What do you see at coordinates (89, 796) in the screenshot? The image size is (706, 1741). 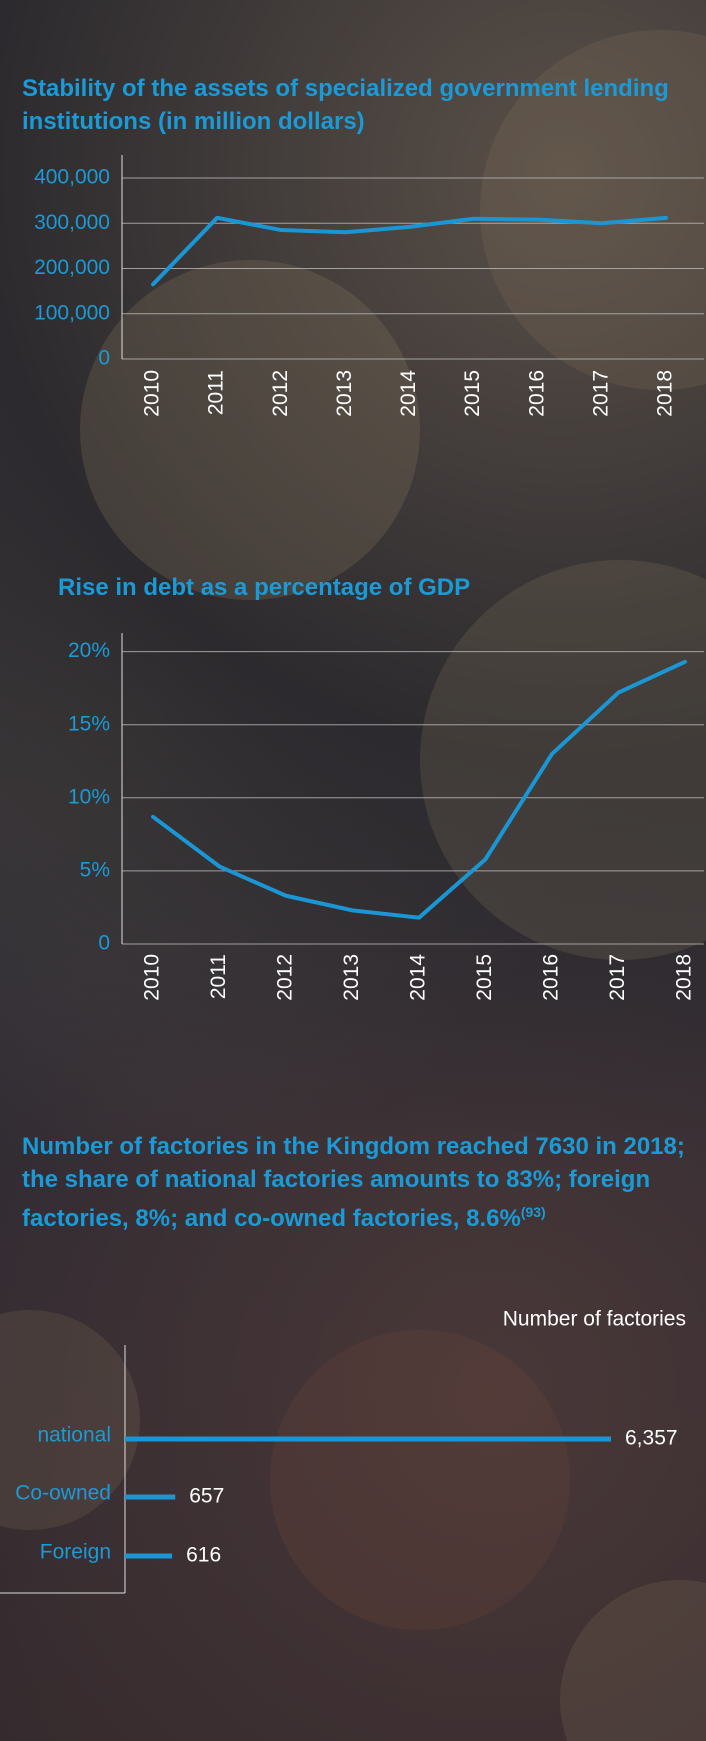 I see `y-tick-label: 10%` at bounding box center [89, 796].